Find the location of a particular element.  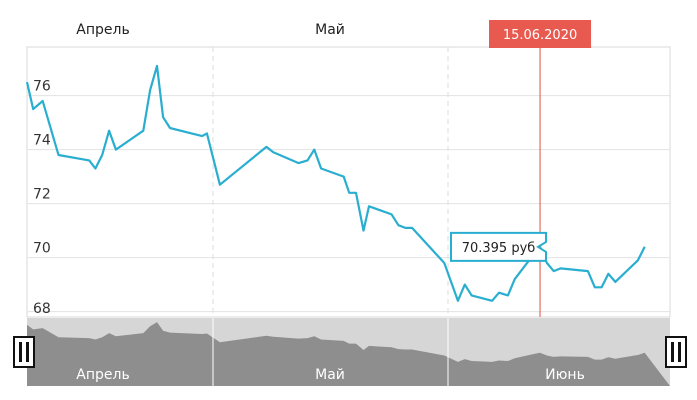

tooltip-box is located at coordinates (498, 246).